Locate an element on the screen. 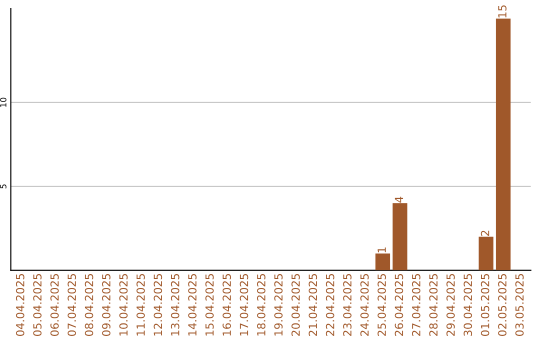  data-label: 15 is located at coordinates (502, 11).